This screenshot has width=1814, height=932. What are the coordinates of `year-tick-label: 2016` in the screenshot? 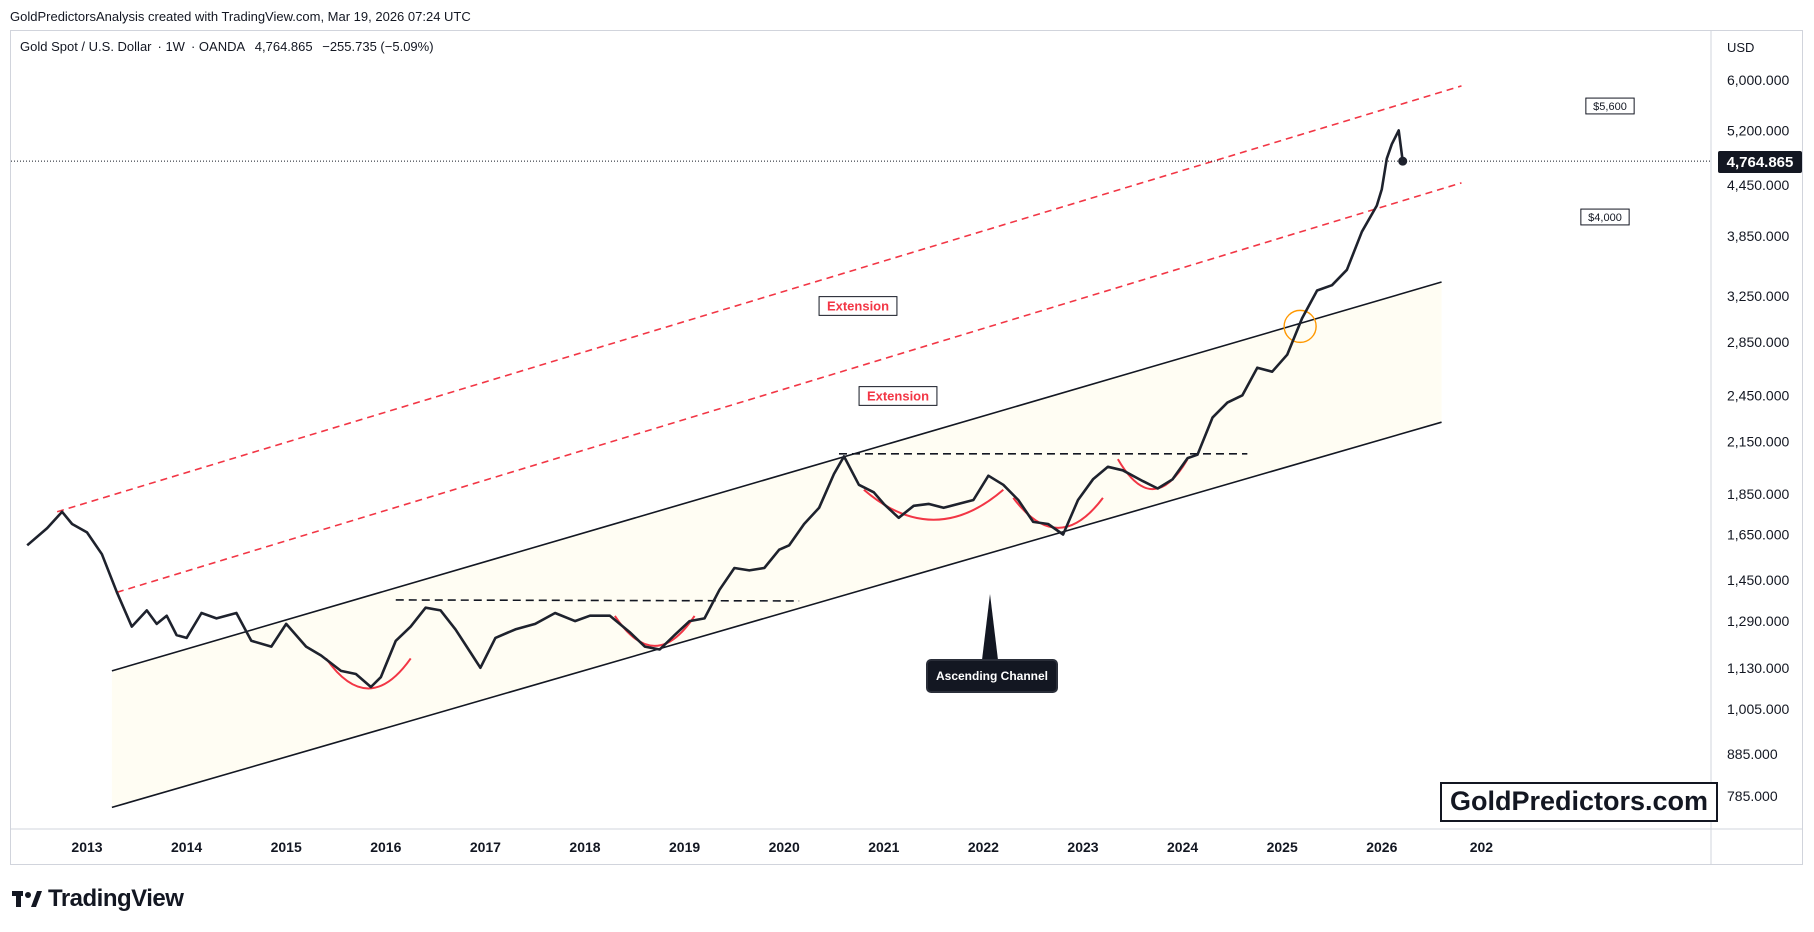 It's located at (385, 847).